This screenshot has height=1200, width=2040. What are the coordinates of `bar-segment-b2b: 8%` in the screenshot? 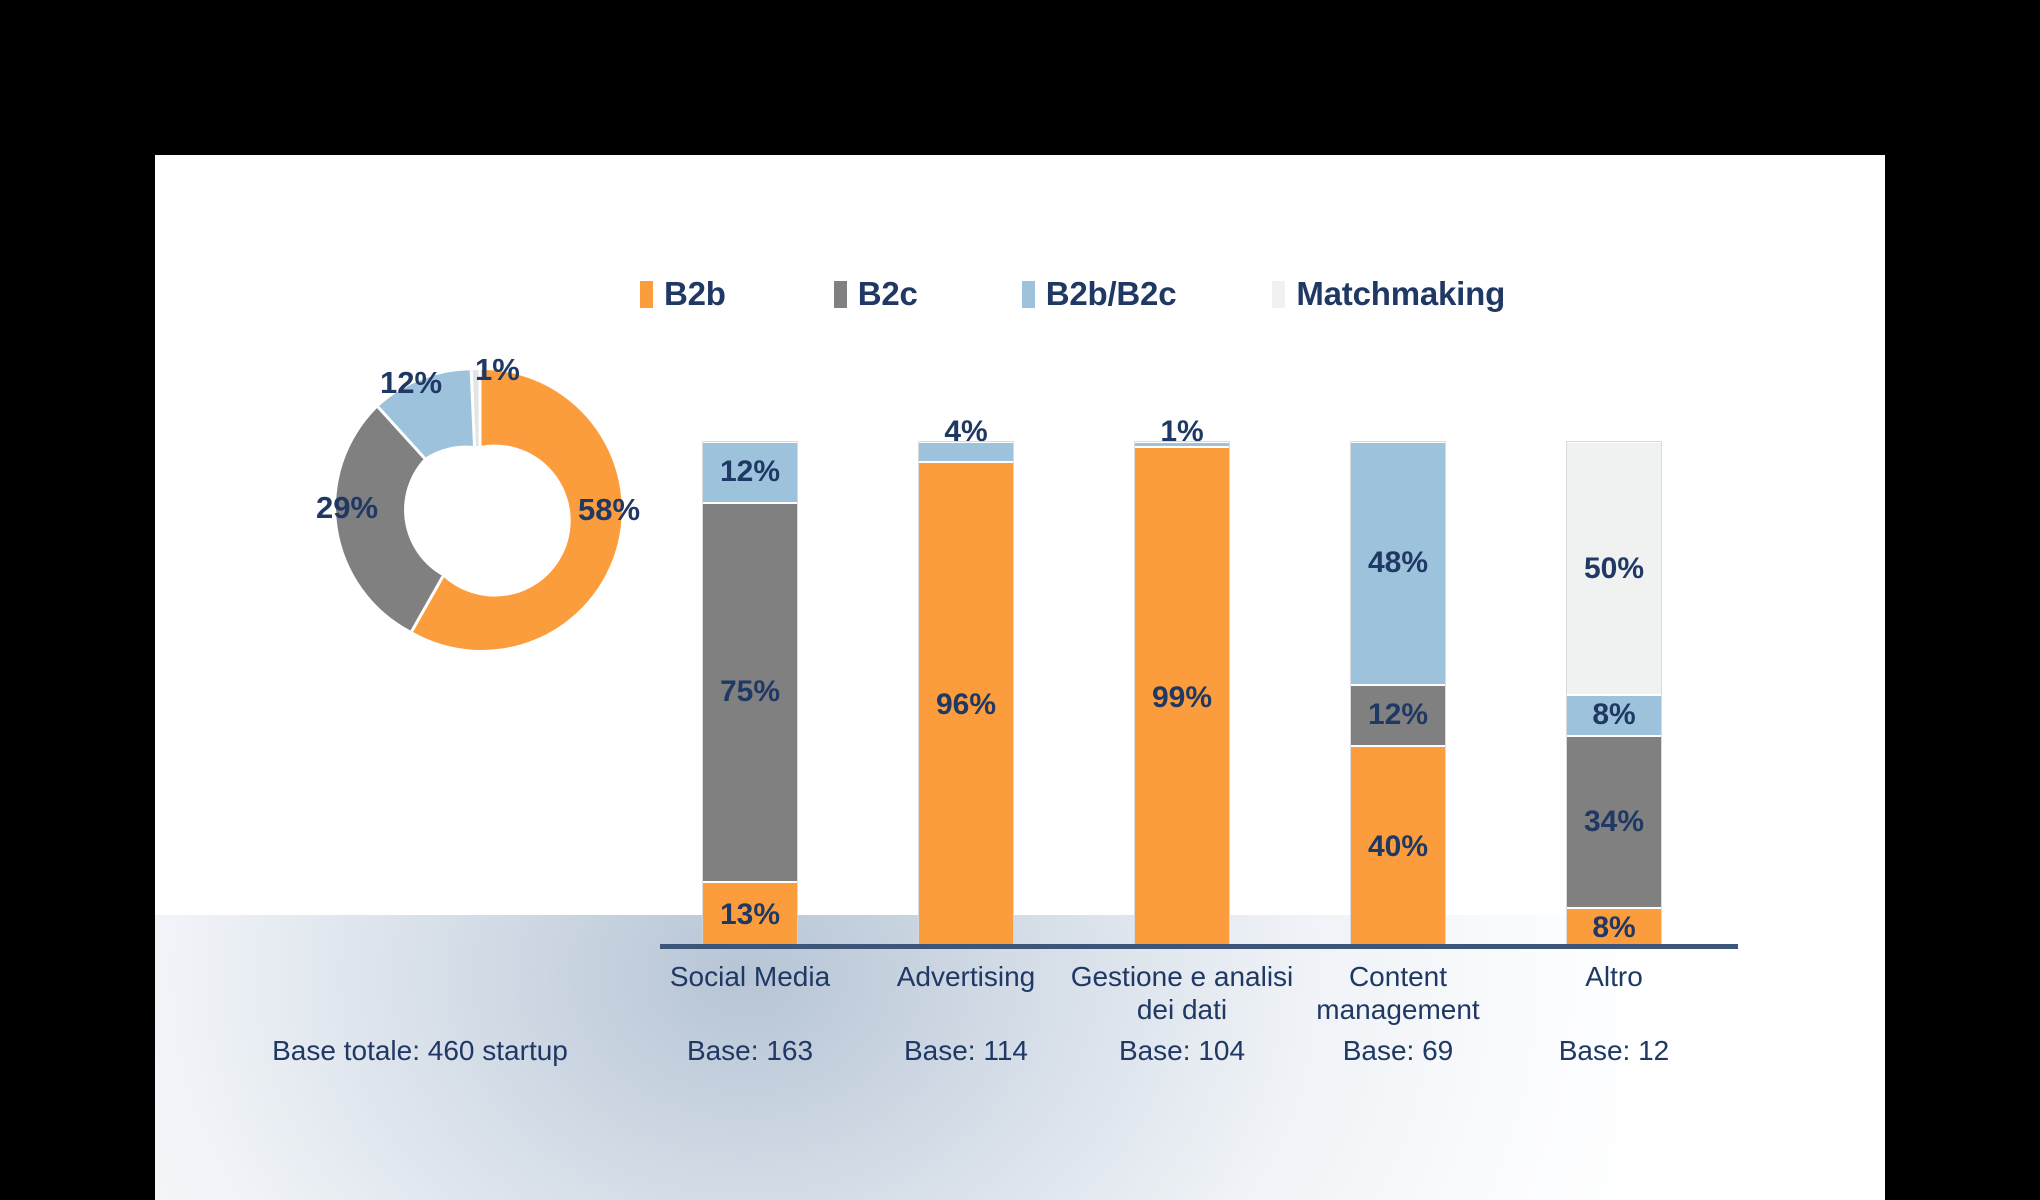 It's located at (1614, 927).